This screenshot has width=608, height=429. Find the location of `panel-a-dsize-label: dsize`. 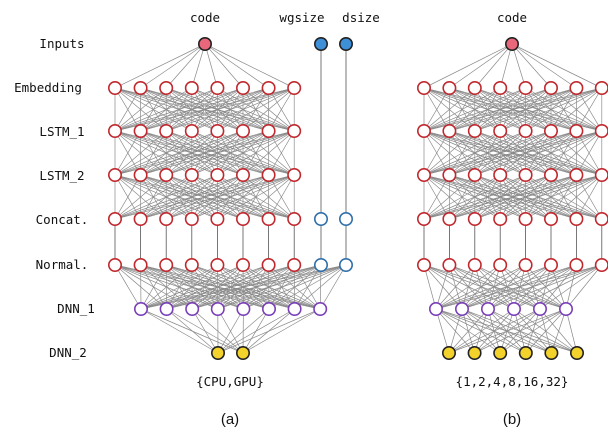

panel-a-dsize-label: dsize is located at coordinates (361, 17).